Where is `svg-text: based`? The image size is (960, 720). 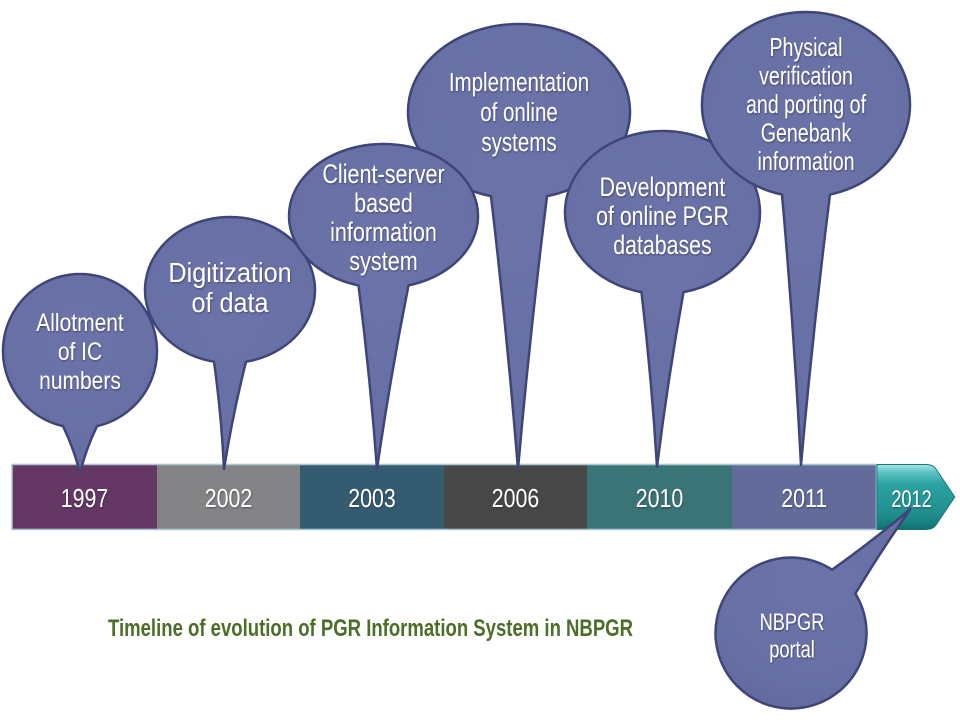 svg-text: based is located at coordinates (383, 204).